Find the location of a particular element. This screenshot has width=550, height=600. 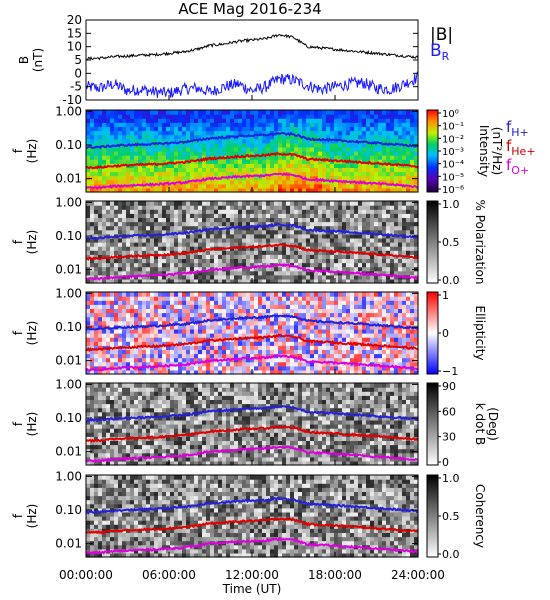

field-yunit: (nT) is located at coordinates (38, 60).